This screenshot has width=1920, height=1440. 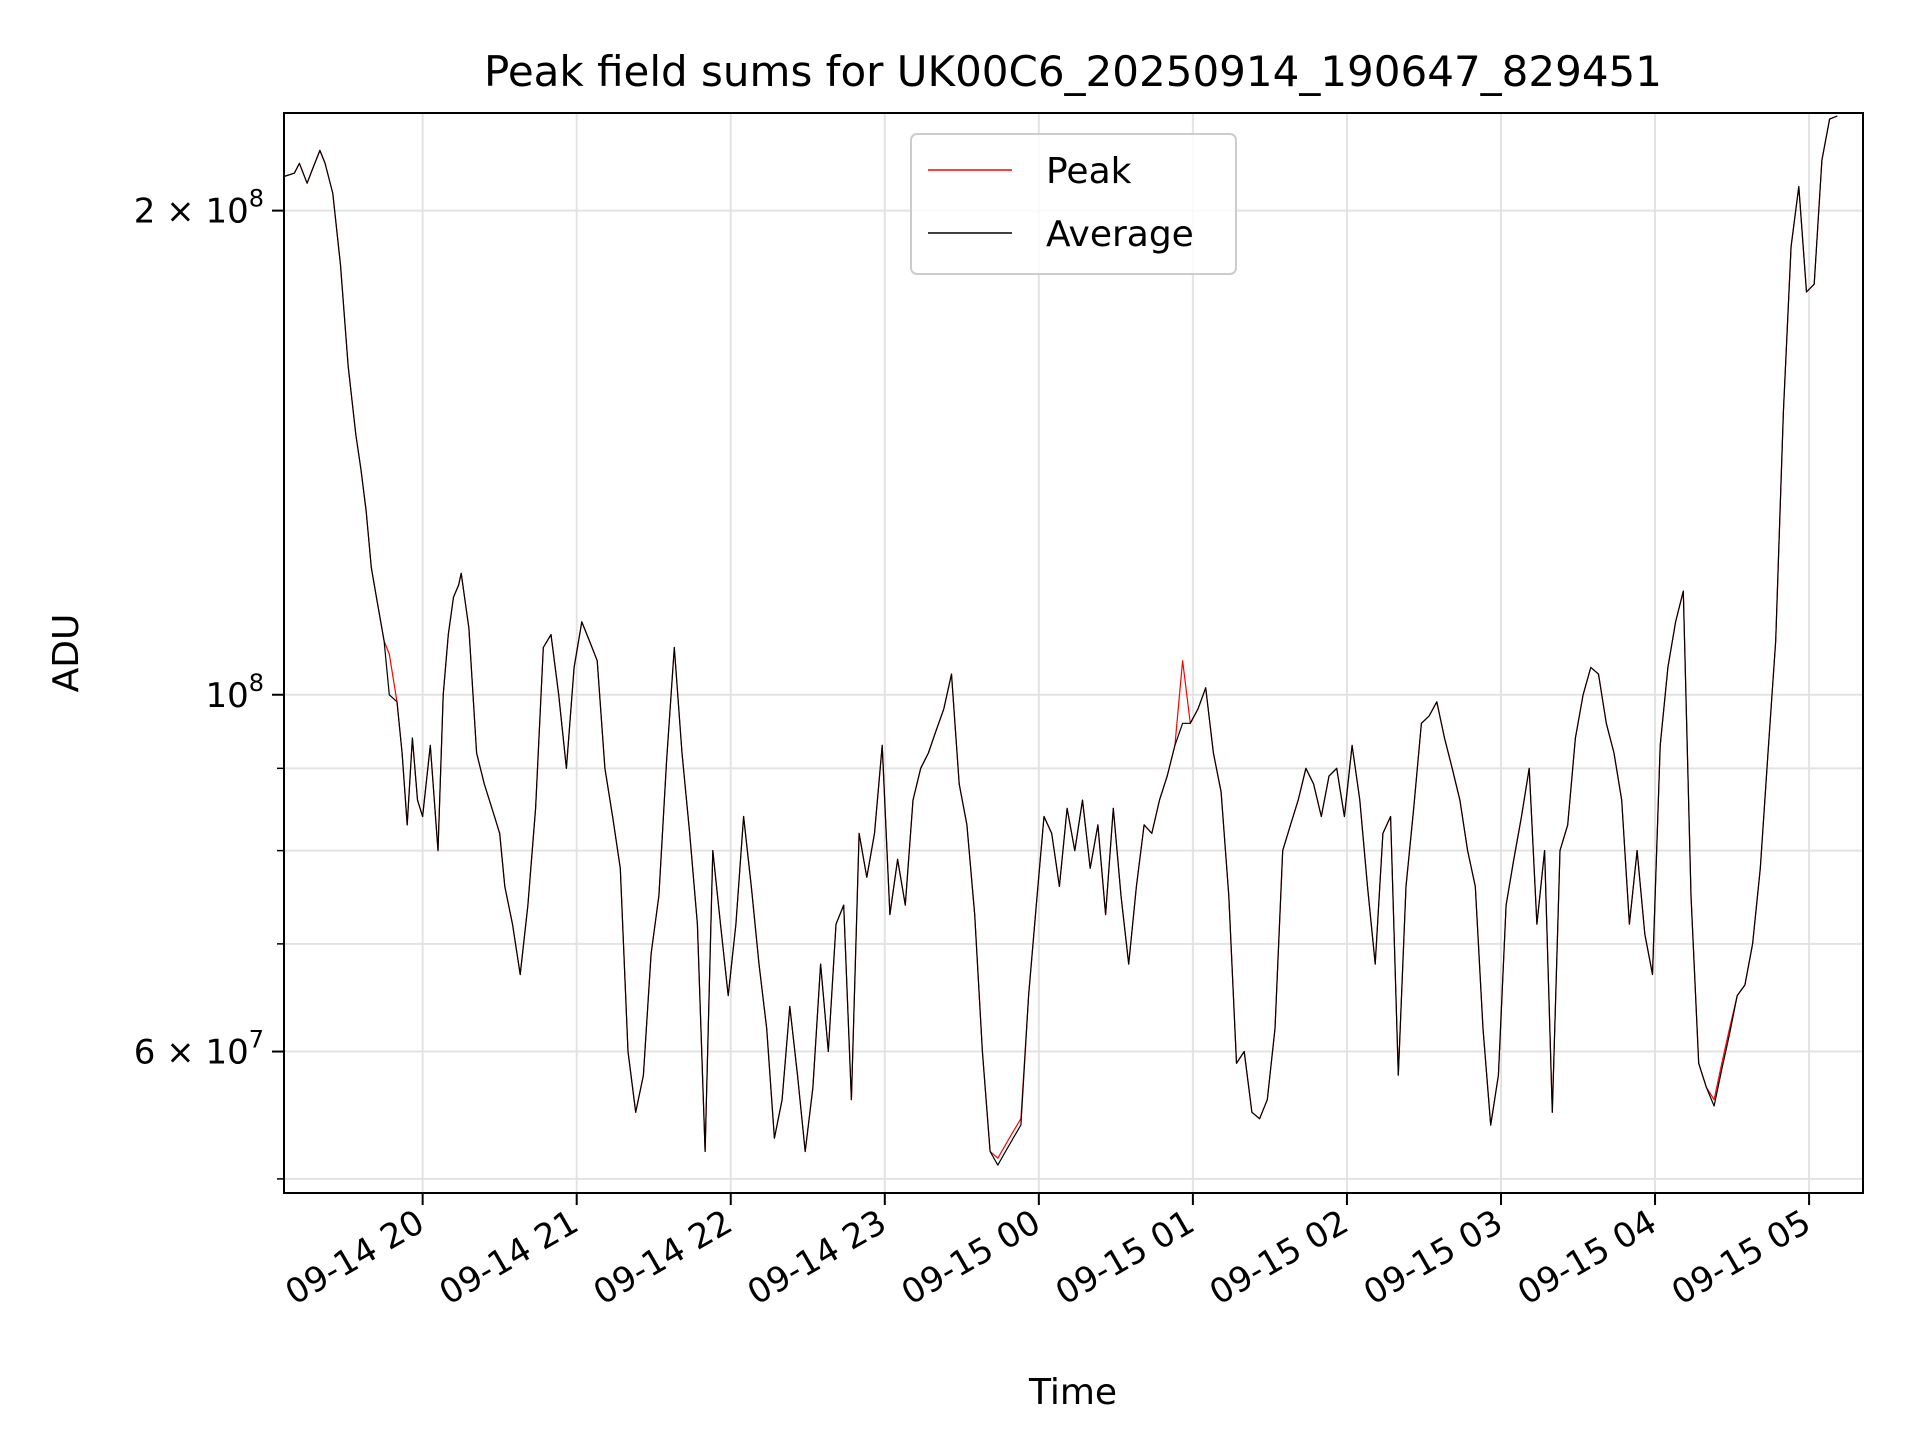 I want to click on y-tick-label: 2 × 108, so click(x=199, y=208).